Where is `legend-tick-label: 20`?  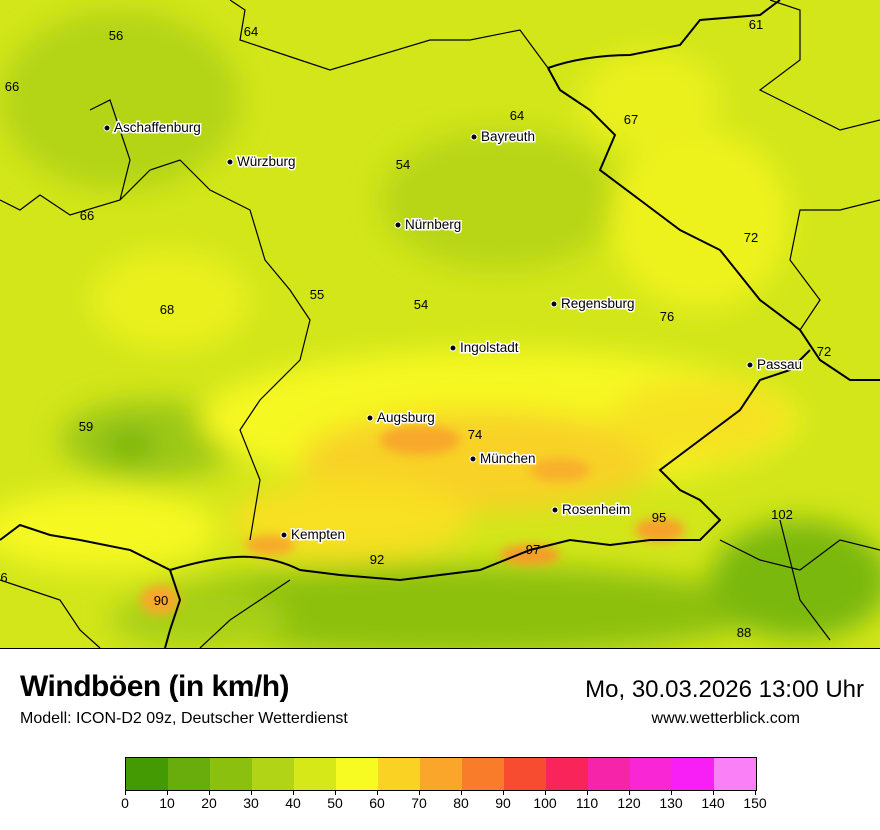
legend-tick-label: 20 is located at coordinates (209, 803).